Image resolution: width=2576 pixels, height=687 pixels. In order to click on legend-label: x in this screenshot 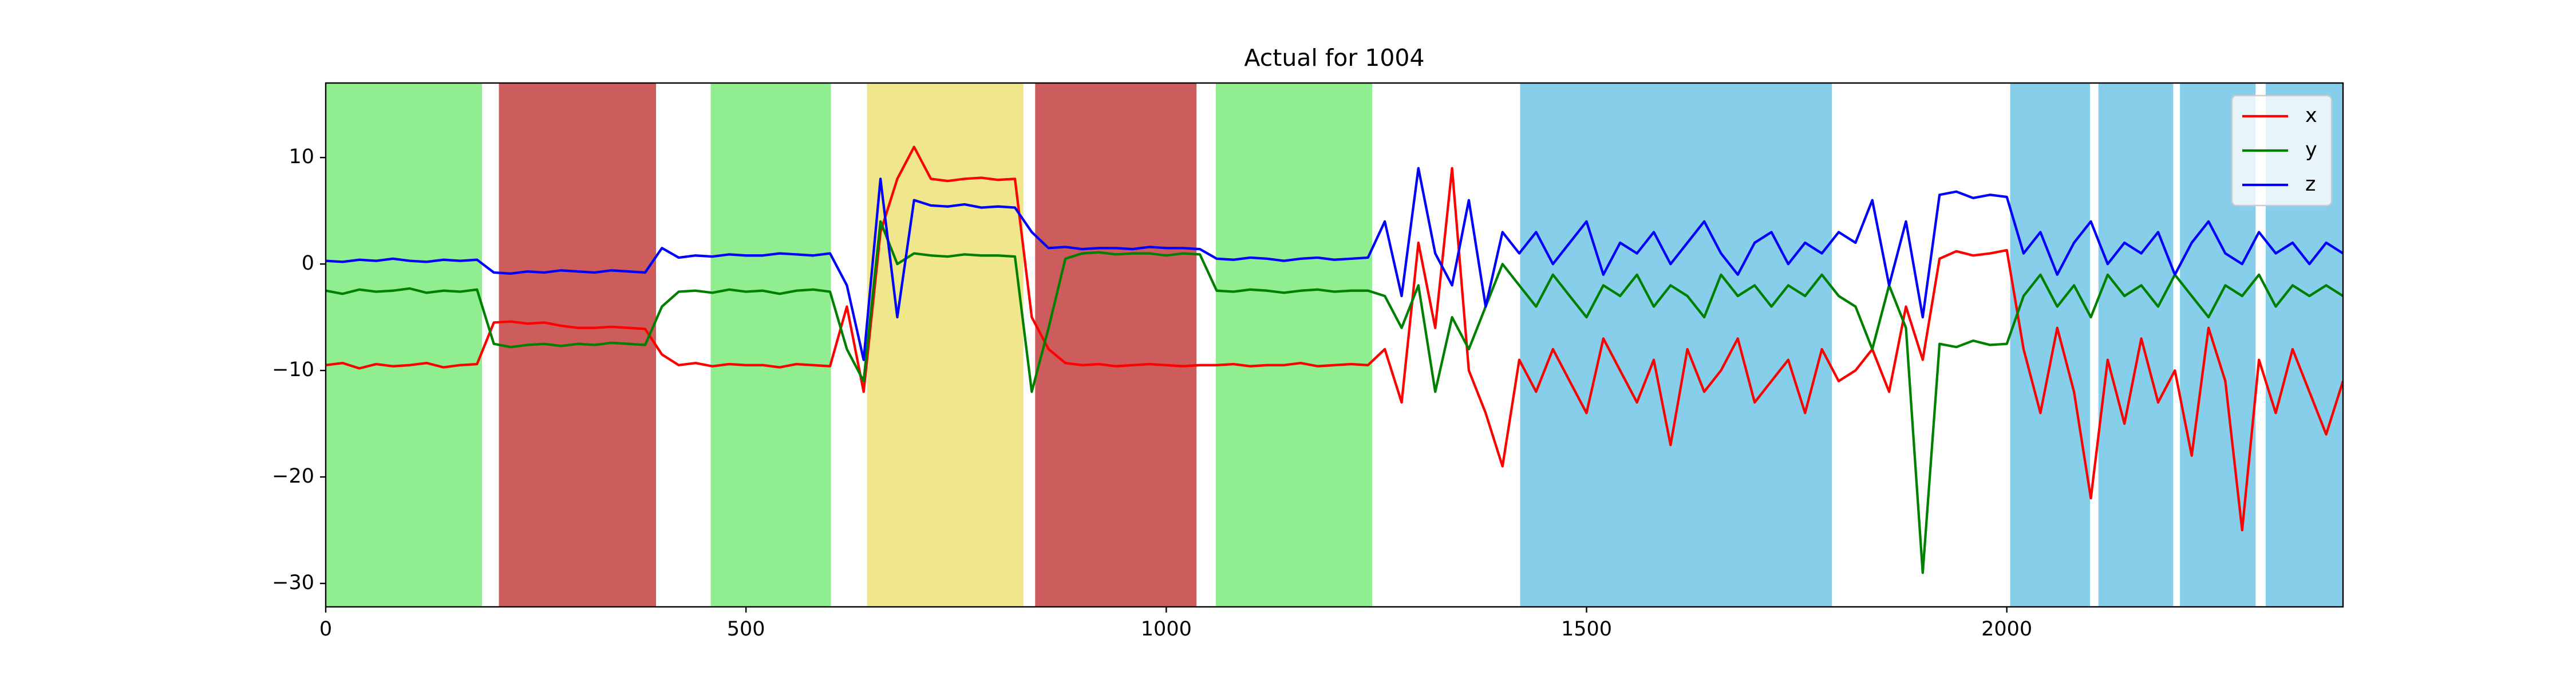, I will do `click(2311, 116)`.